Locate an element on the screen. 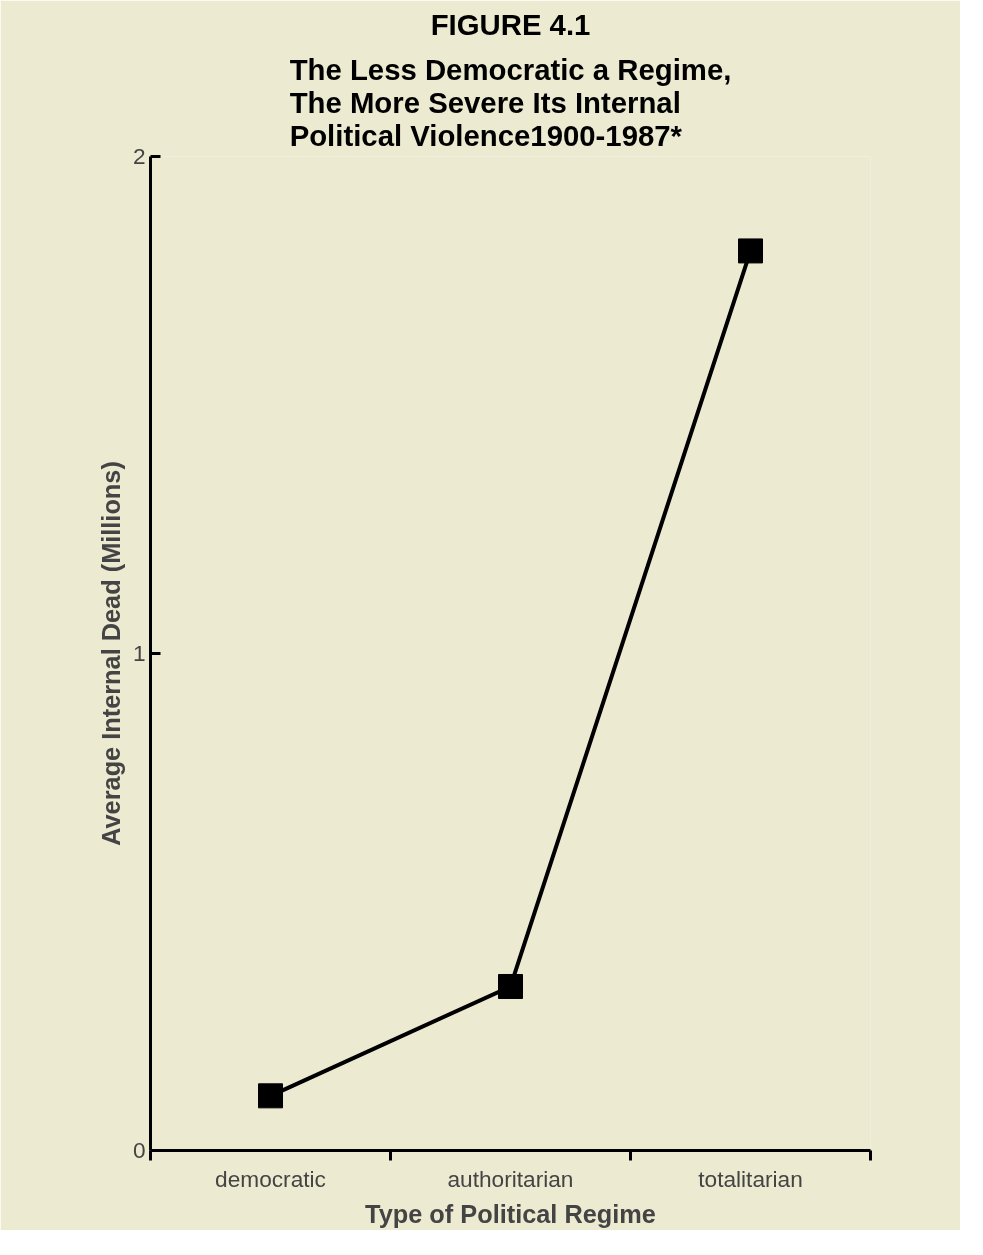 The height and width of the screenshot is (1255, 983). y-axis-title: Average Internal Dead (Millions) is located at coordinates (110, 653).